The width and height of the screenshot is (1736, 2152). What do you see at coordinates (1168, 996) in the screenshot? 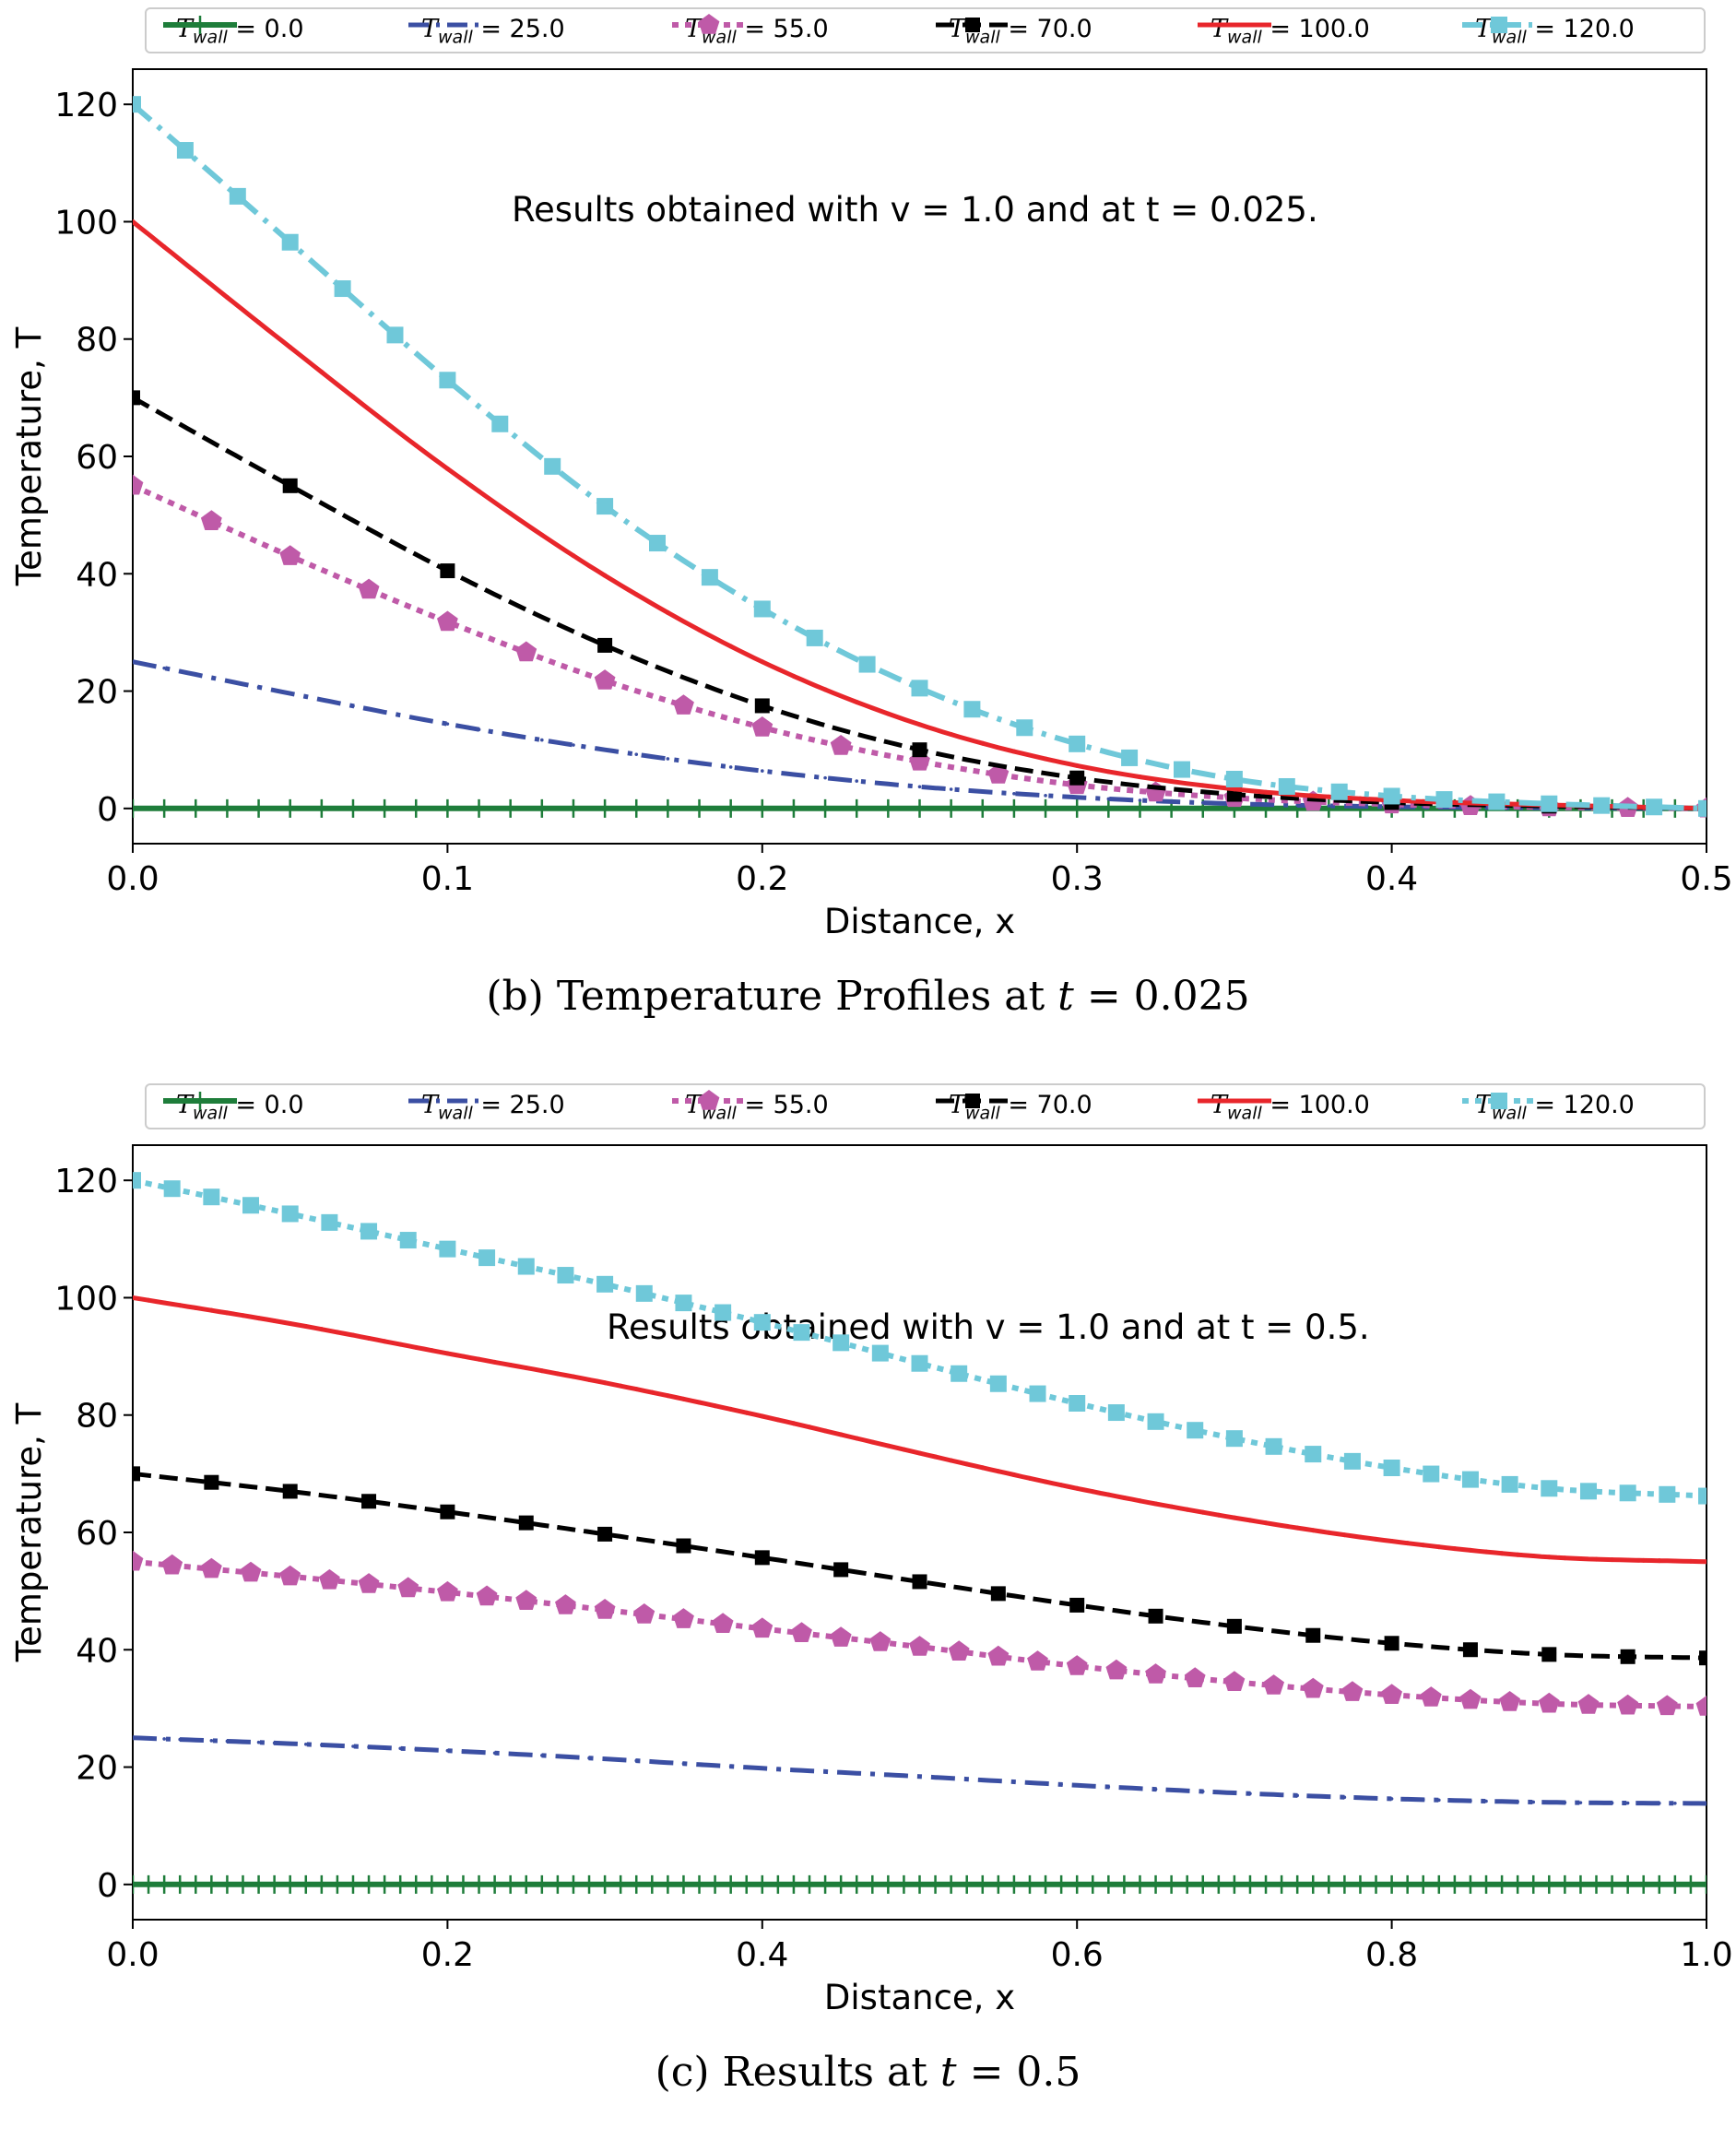
I see `caption-value: = 0.025` at bounding box center [1168, 996].